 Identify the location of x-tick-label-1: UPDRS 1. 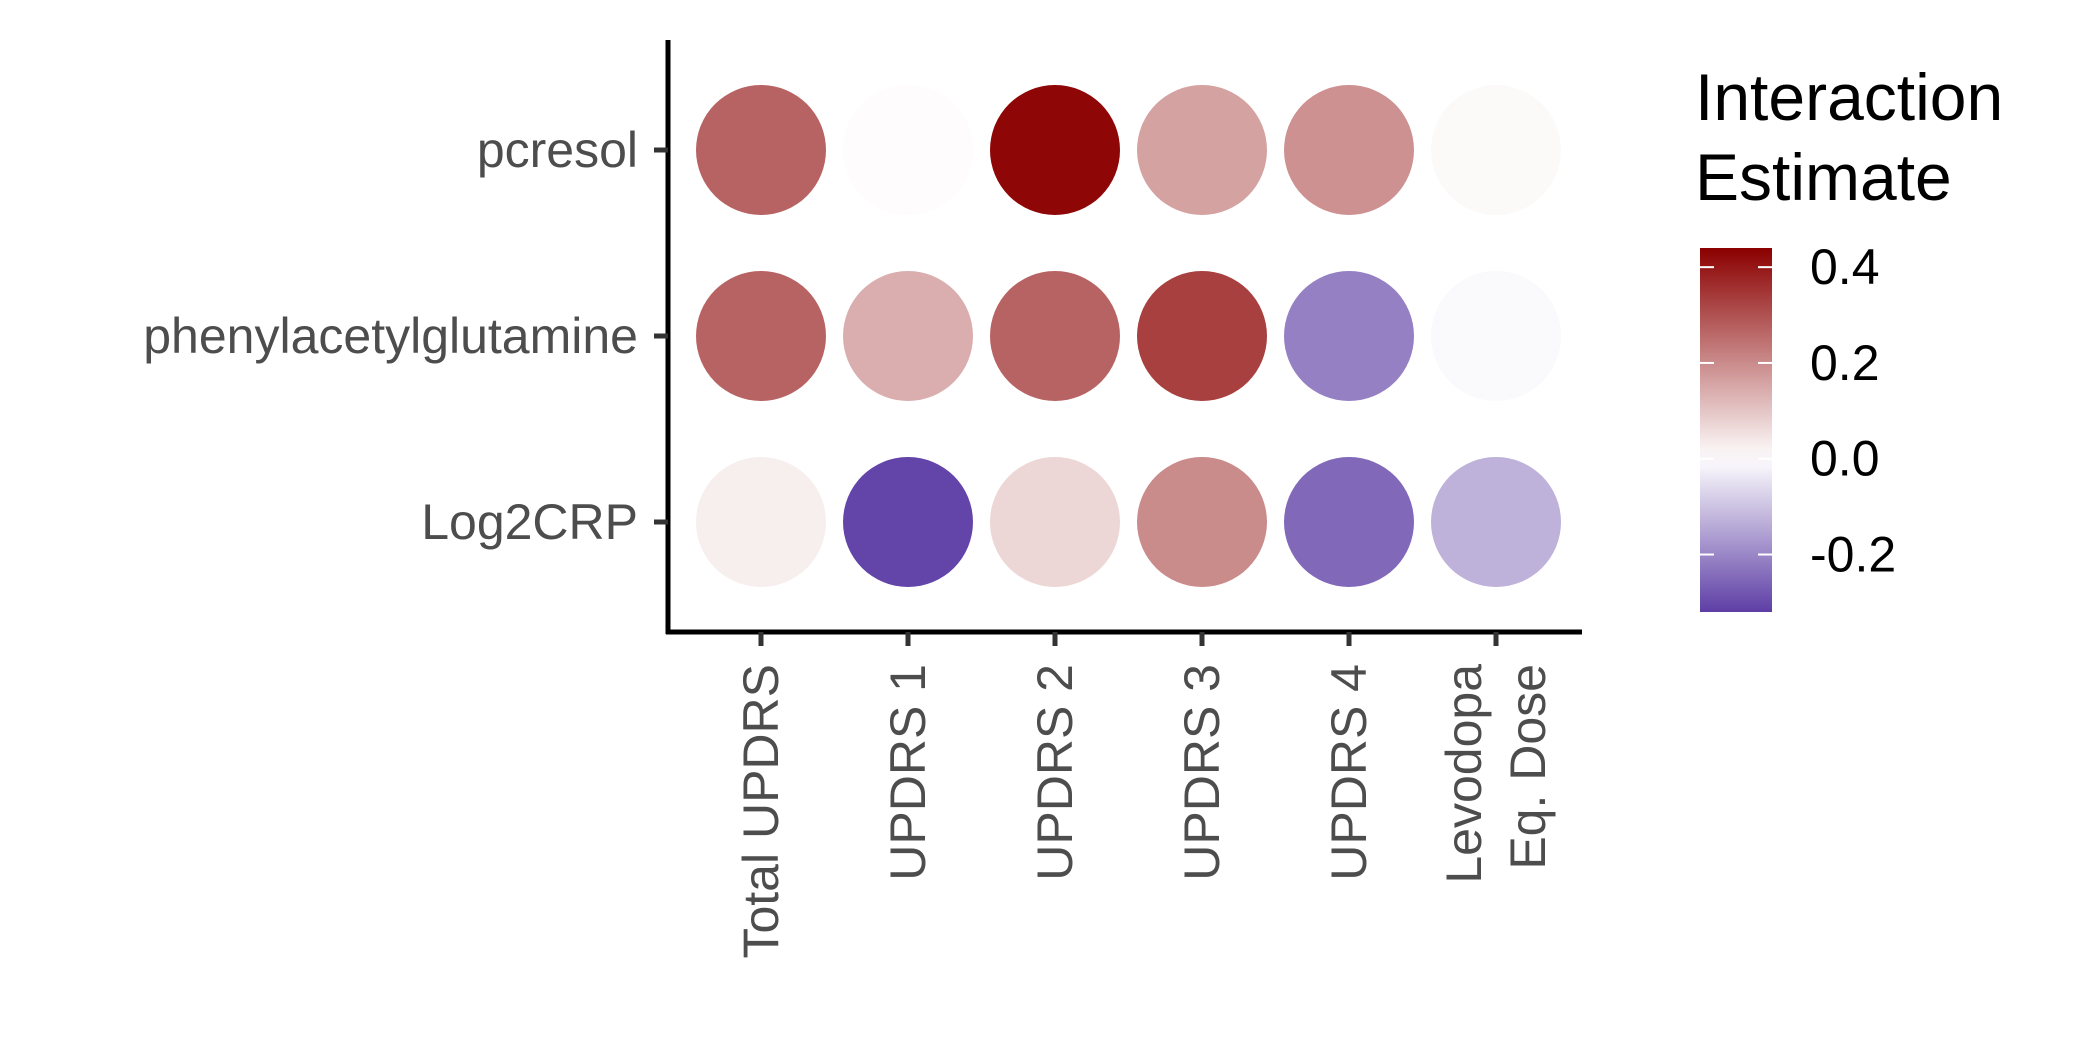
(908, 772).